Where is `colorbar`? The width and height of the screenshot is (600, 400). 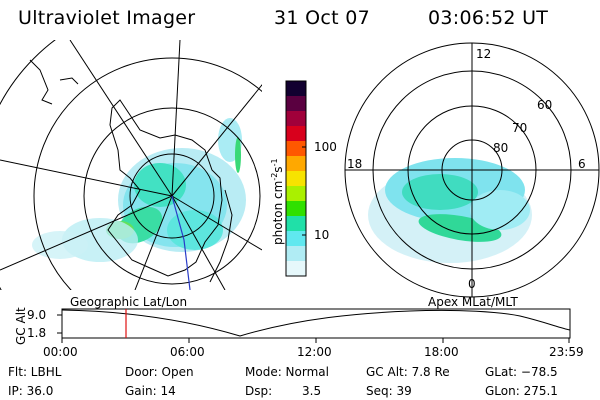
colorbar is located at coordinates (296, 179).